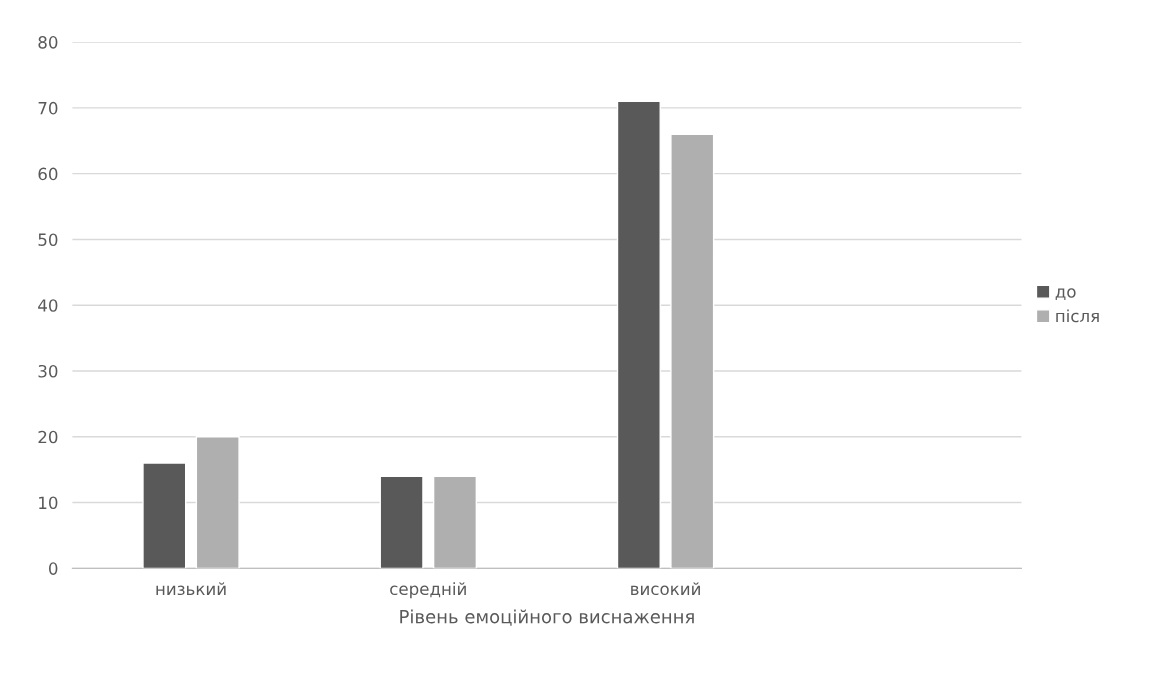 This screenshot has height=679, width=1149. What do you see at coordinates (53, 568) in the screenshot?
I see `y-tick-label: 0` at bounding box center [53, 568].